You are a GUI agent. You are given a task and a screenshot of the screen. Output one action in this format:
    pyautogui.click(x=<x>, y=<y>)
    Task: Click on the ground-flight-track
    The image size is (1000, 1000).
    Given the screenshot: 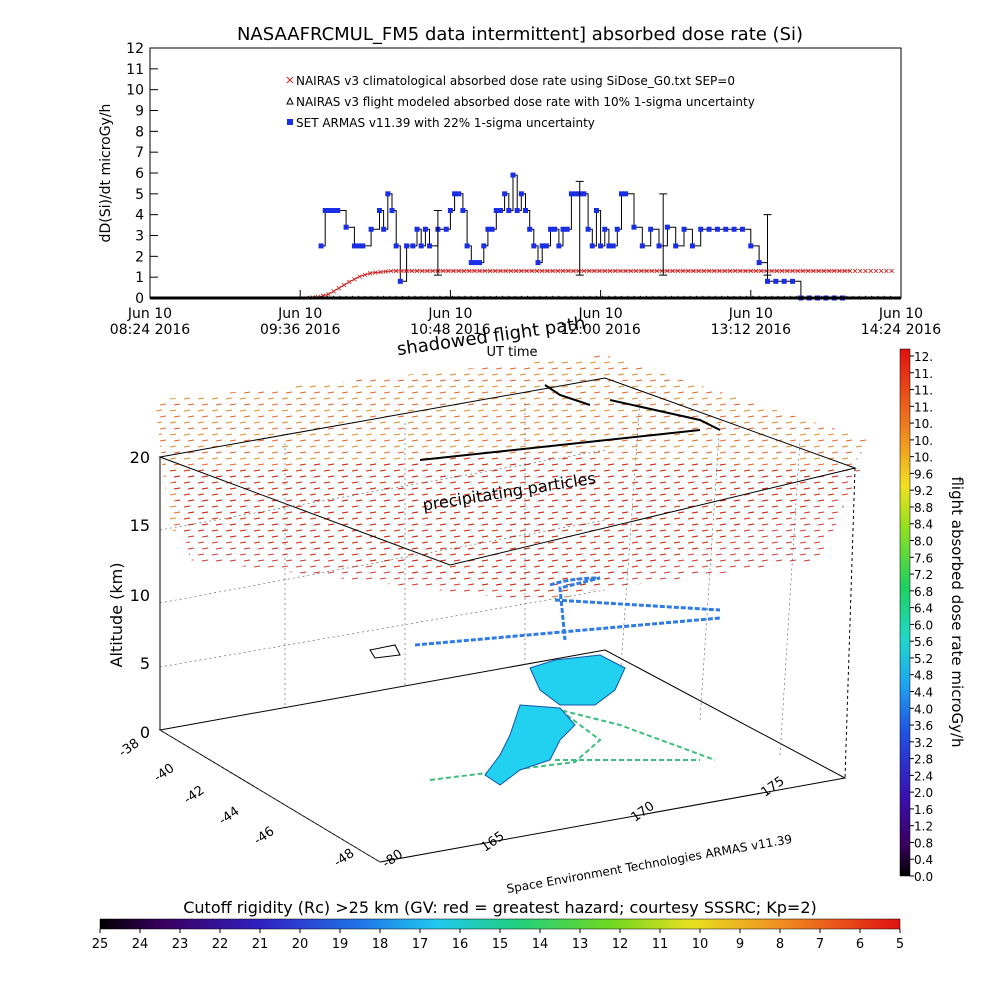 What is the action you would take?
    pyautogui.click(x=572, y=745)
    